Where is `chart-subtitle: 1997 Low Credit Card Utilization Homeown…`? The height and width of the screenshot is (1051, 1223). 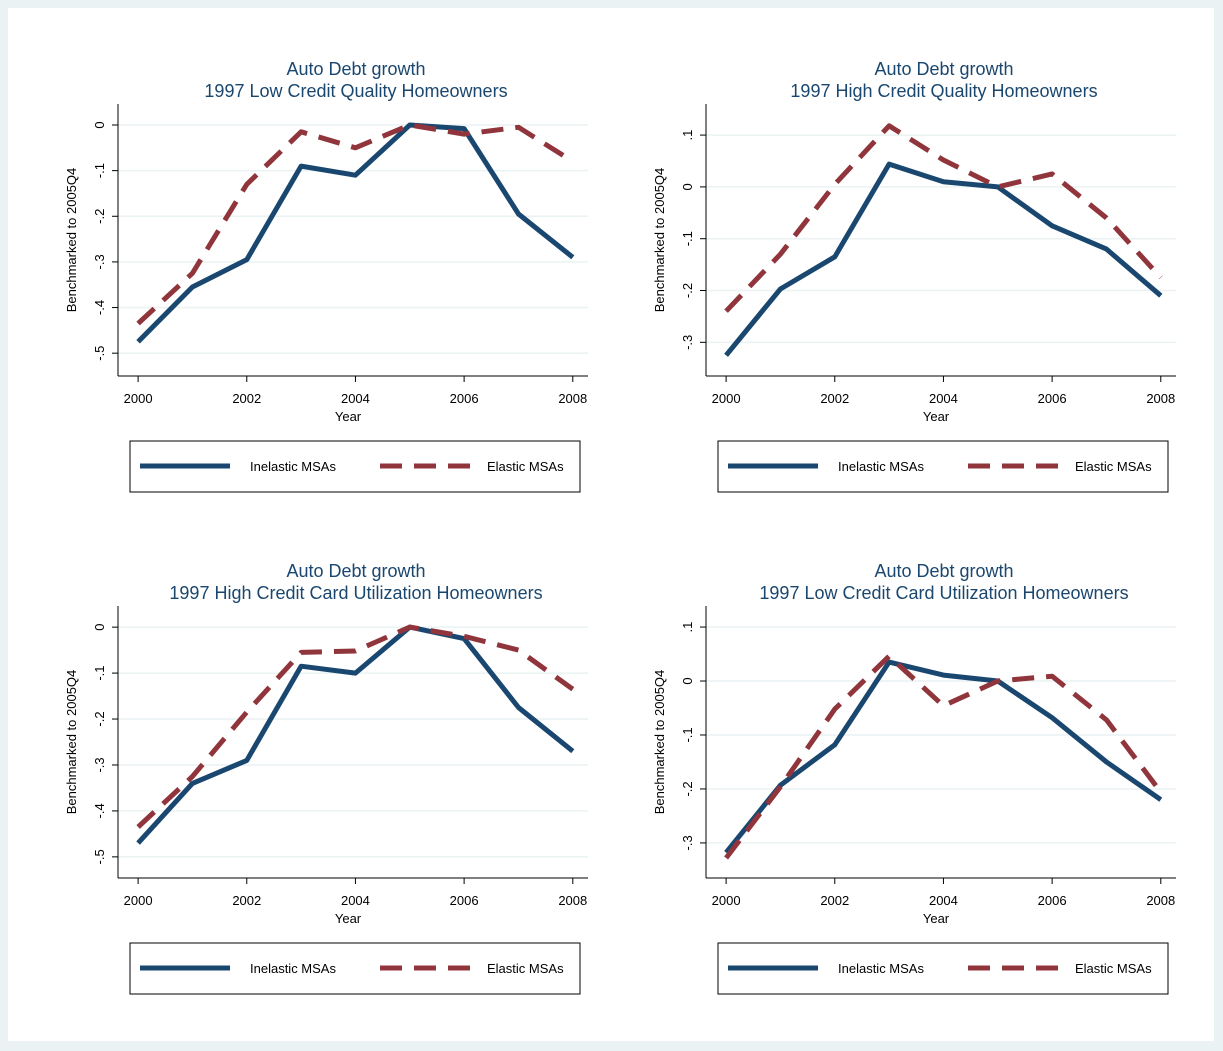
chart-subtitle: 1997 Low Credit Card Utilization Homeown… is located at coordinates (943, 593).